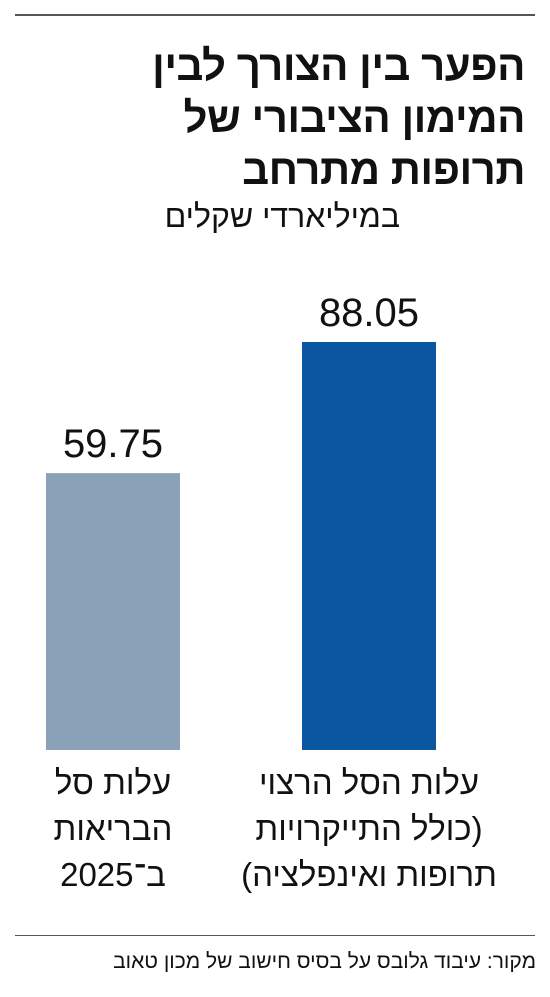 The image size is (550, 997). Describe the element at coordinates (275, 15) in the screenshot. I see `top-rule` at that location.